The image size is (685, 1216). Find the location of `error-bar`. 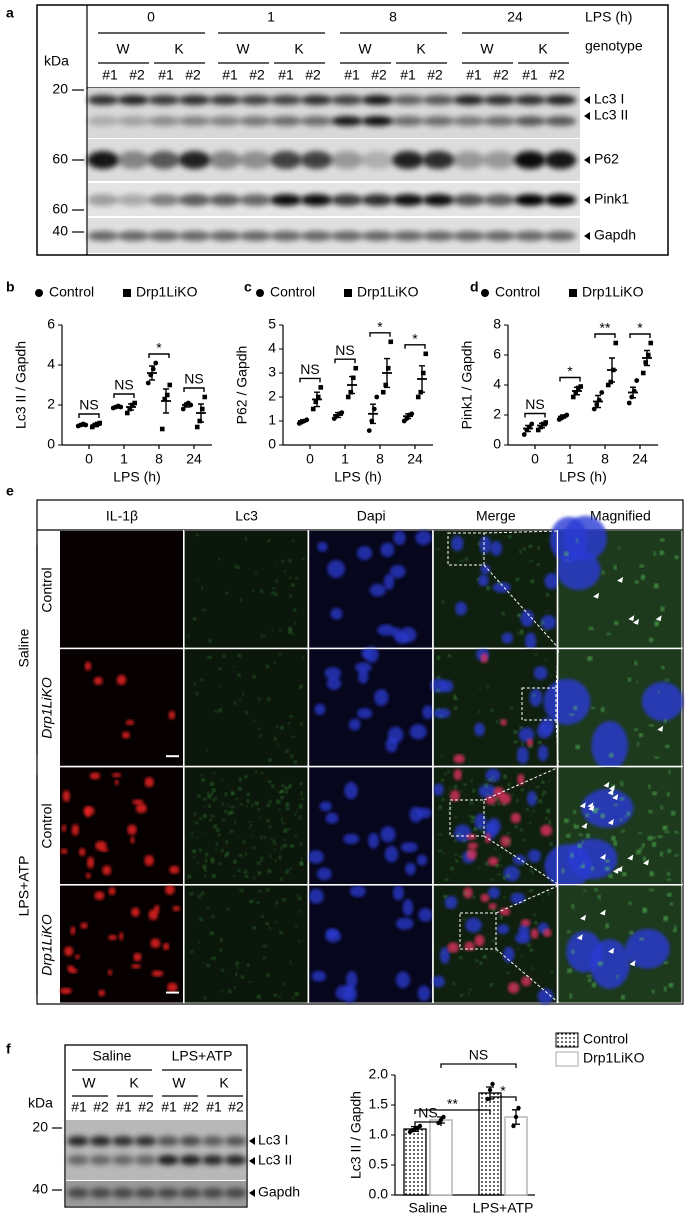

error-bar is located at coordinates (387, 373).